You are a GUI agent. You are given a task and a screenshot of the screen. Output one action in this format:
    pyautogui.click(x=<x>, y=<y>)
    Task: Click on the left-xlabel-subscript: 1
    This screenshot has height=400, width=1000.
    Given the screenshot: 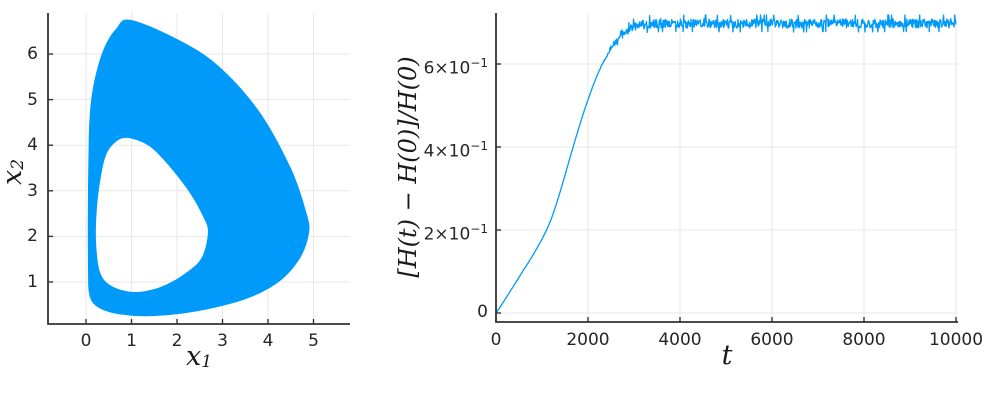 What is the action you would take?
    pyautogui.click(x=207, y=362)
    